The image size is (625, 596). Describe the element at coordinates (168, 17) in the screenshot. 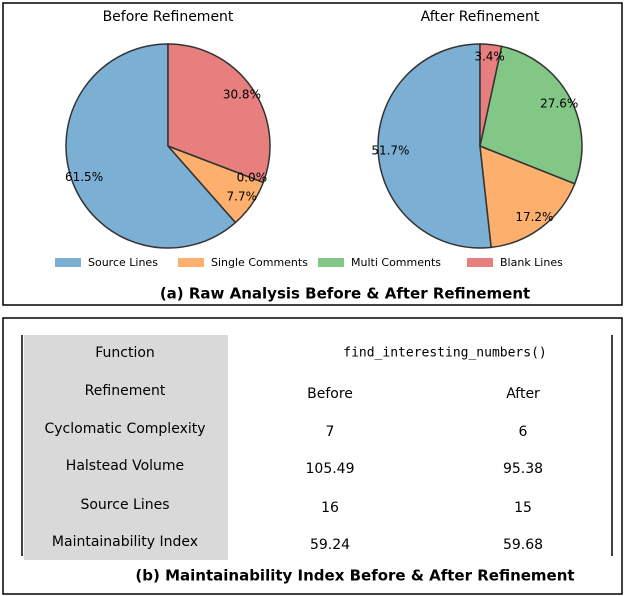

I see `pie-title: Before Refinement` at that location.